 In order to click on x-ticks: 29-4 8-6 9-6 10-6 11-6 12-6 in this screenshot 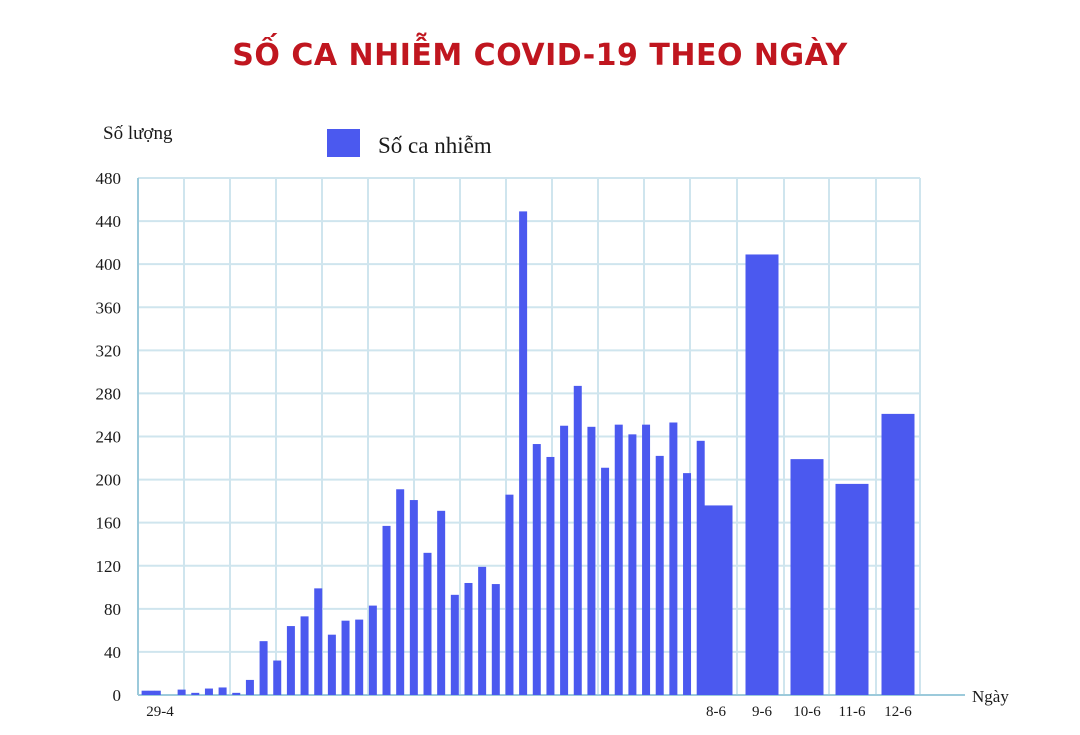, I will do `click(529, 712)`.